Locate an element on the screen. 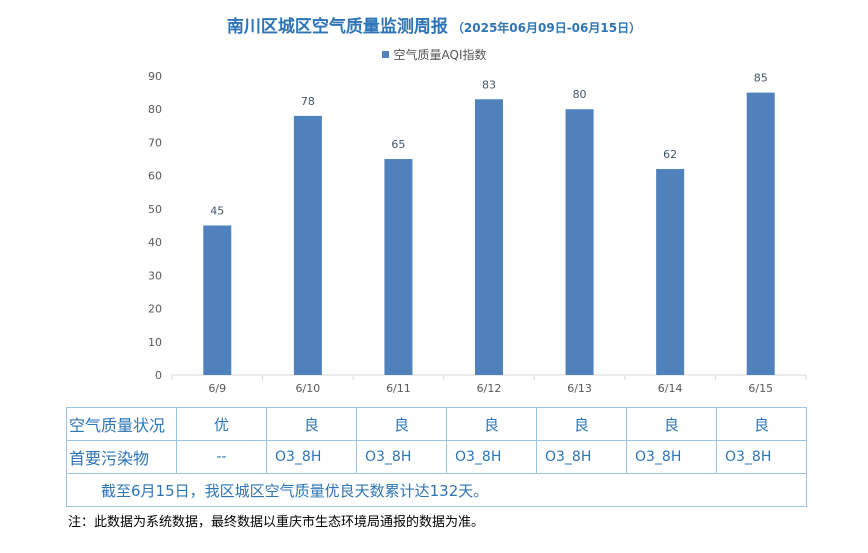  y-tick-label: 60 is located at coordinates (155, 176).